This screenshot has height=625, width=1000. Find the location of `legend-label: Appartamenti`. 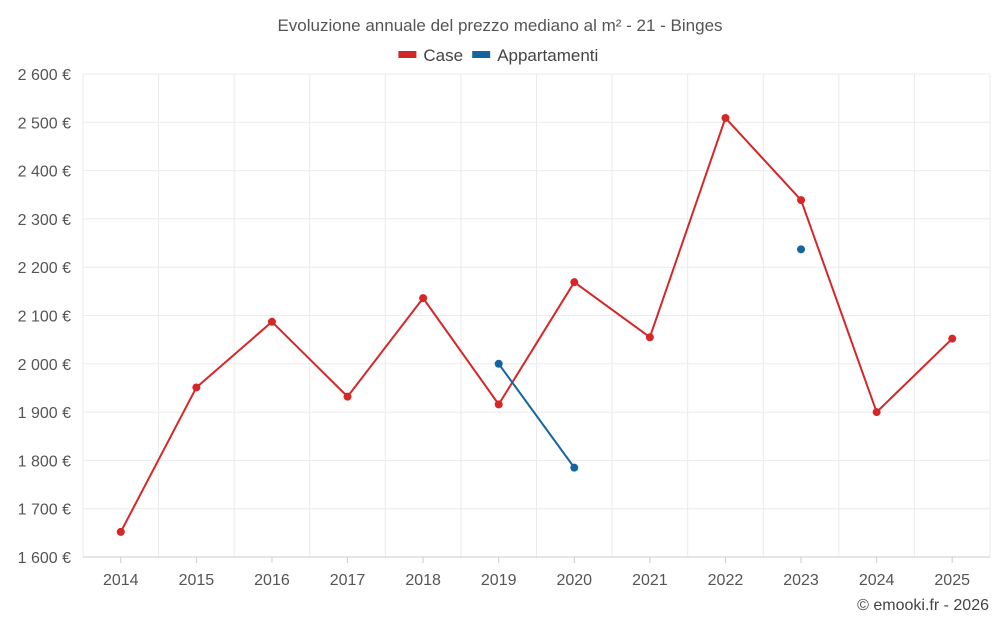

legend-label: Appartamenti is located at coordinates (547, 55).